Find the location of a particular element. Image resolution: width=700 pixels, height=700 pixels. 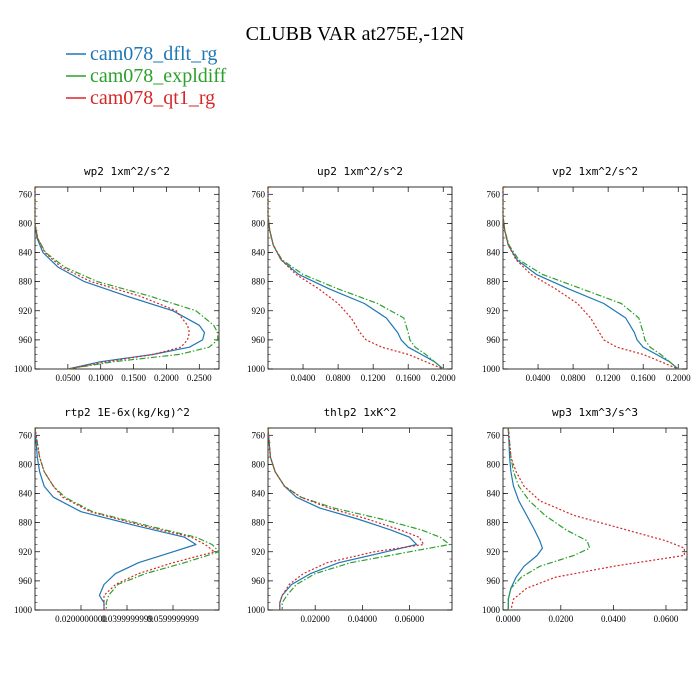

x-tick-label: 0.1200 is located at coordinates (373, 378).